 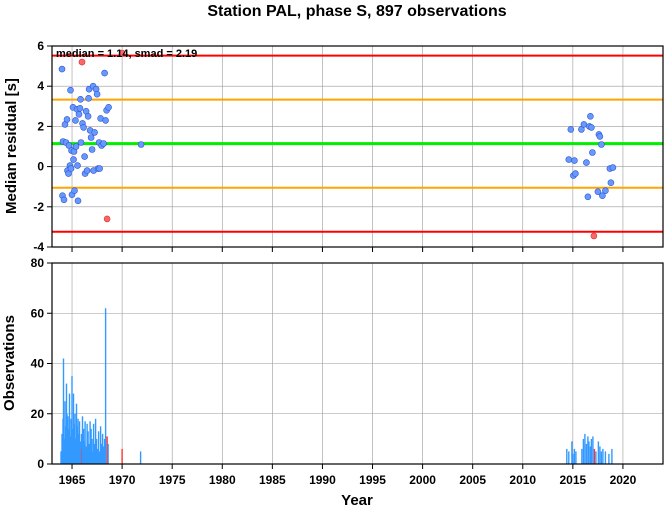 What do you see at coordinates (38, 364) in the screenshot?
I see `y-tick-label: 40` at bounding box center [38, 364].